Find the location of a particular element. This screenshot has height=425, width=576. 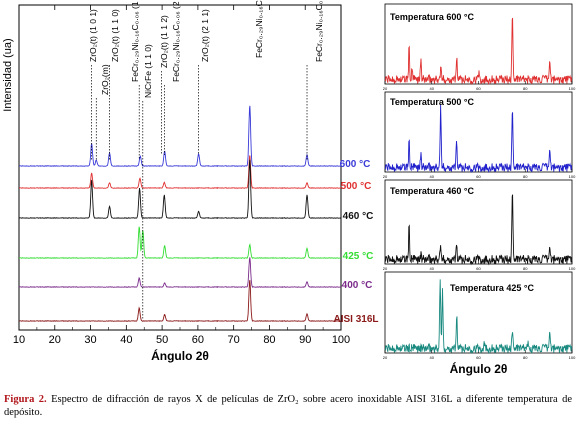

peak-label: FeCr₀.₂₉Ni₀.₁₆C₀.₀₆ (1 1 1) is located at coordinates (135, 41).